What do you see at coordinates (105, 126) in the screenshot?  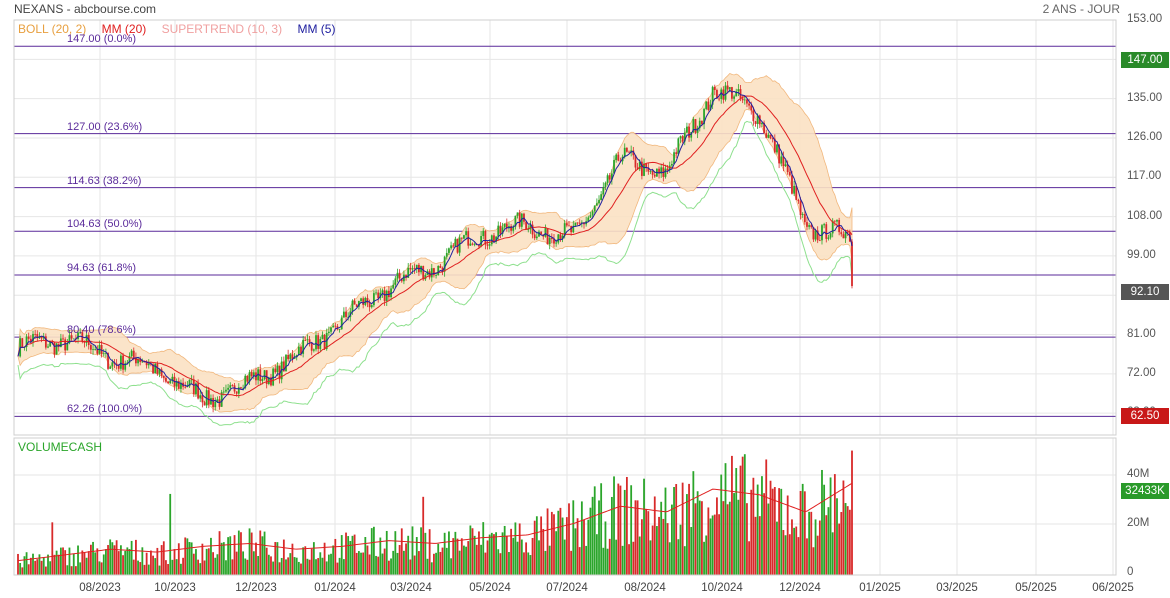 I see `fib-label: 127.00 (23.6%)` at bounding box center [105, 126].